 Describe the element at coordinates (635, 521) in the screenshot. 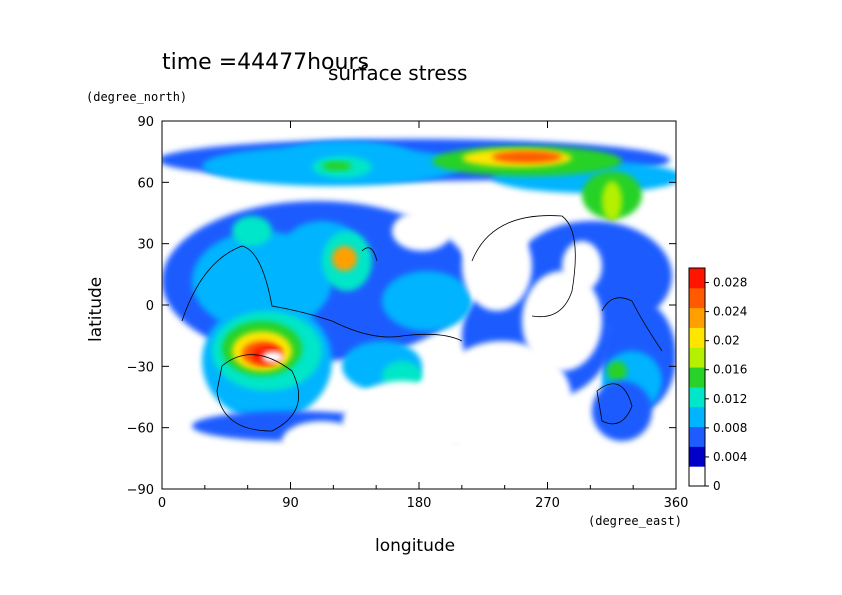

I see `x-axis-units: (degree_east)` at that location.